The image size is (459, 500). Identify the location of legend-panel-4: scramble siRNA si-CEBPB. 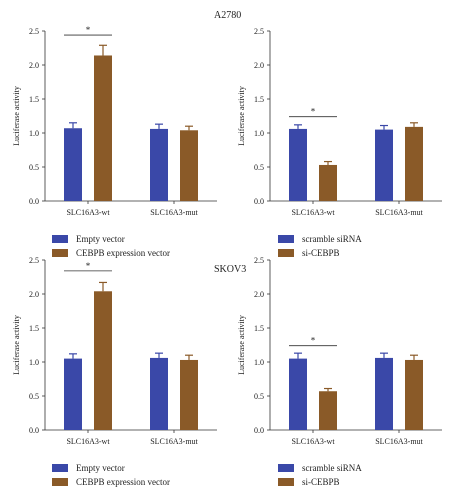
(320, 475).